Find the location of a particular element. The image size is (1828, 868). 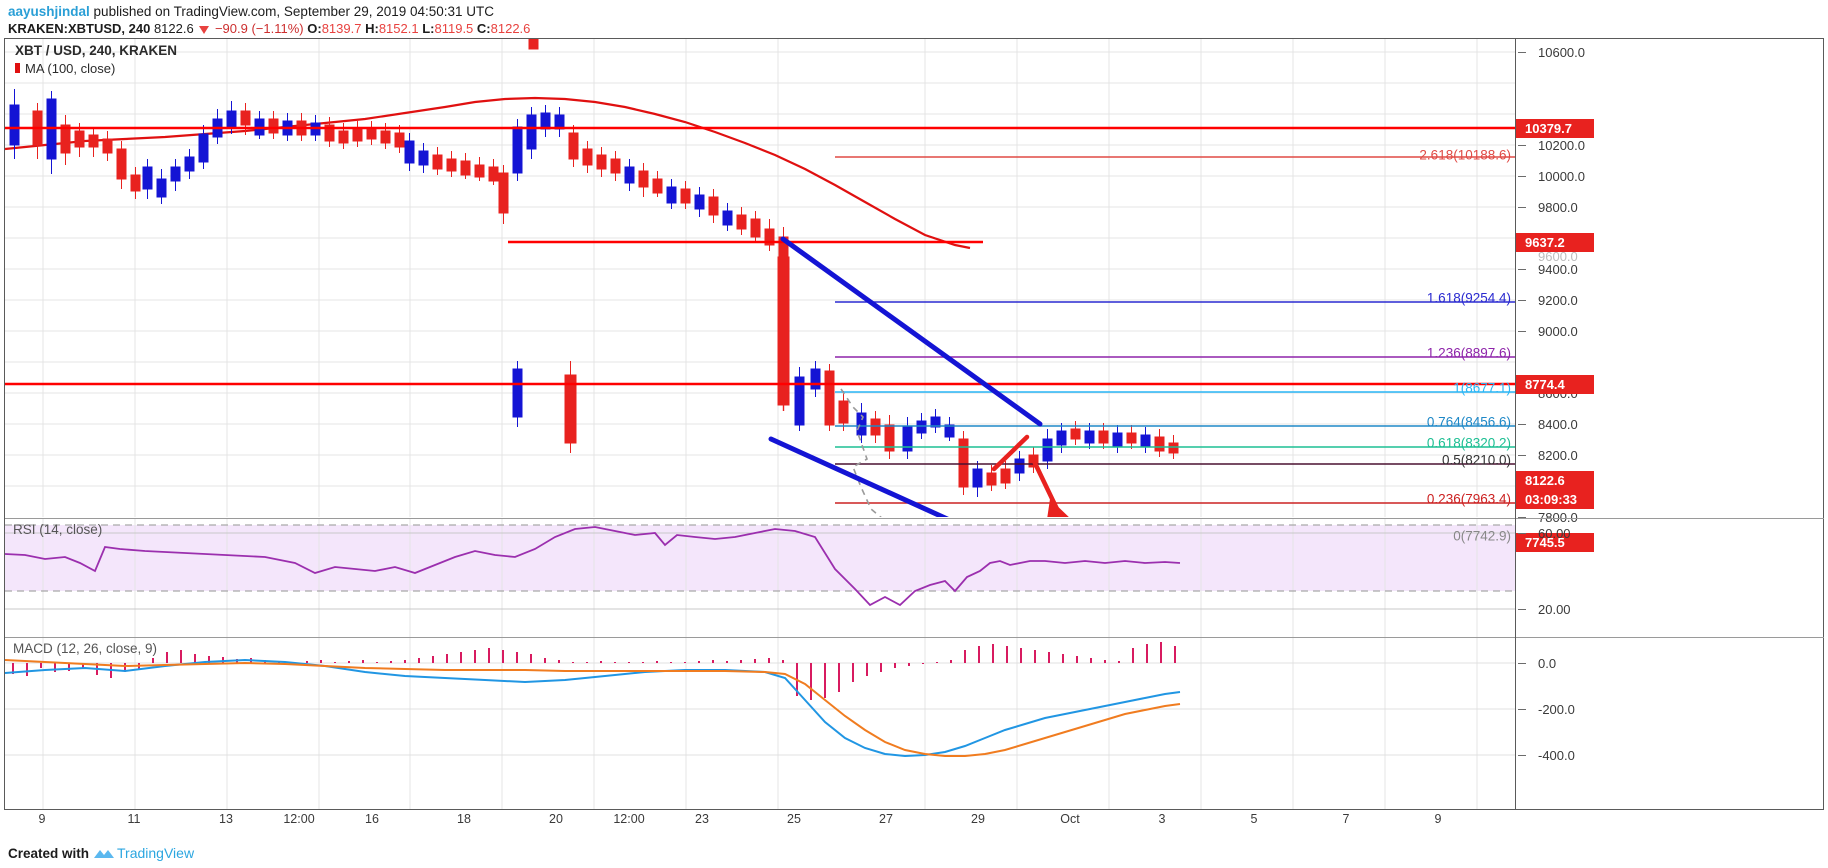

price-tick: 10600.0 is located at coordinates (1561, 52).